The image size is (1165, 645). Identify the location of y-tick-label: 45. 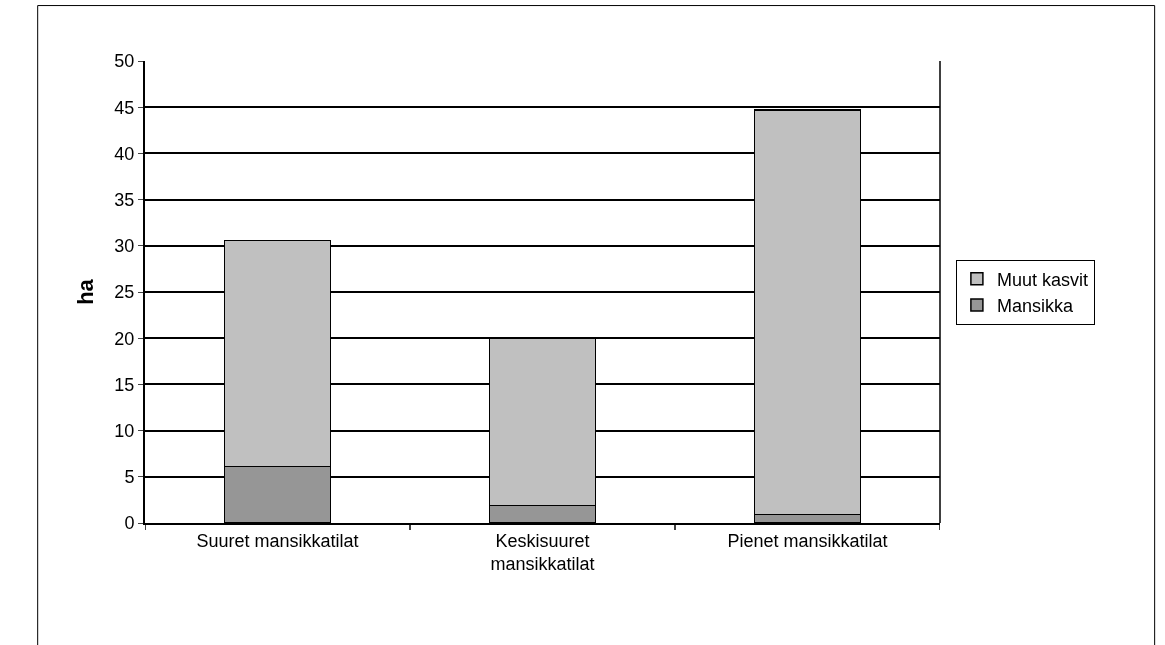
(124, 107).